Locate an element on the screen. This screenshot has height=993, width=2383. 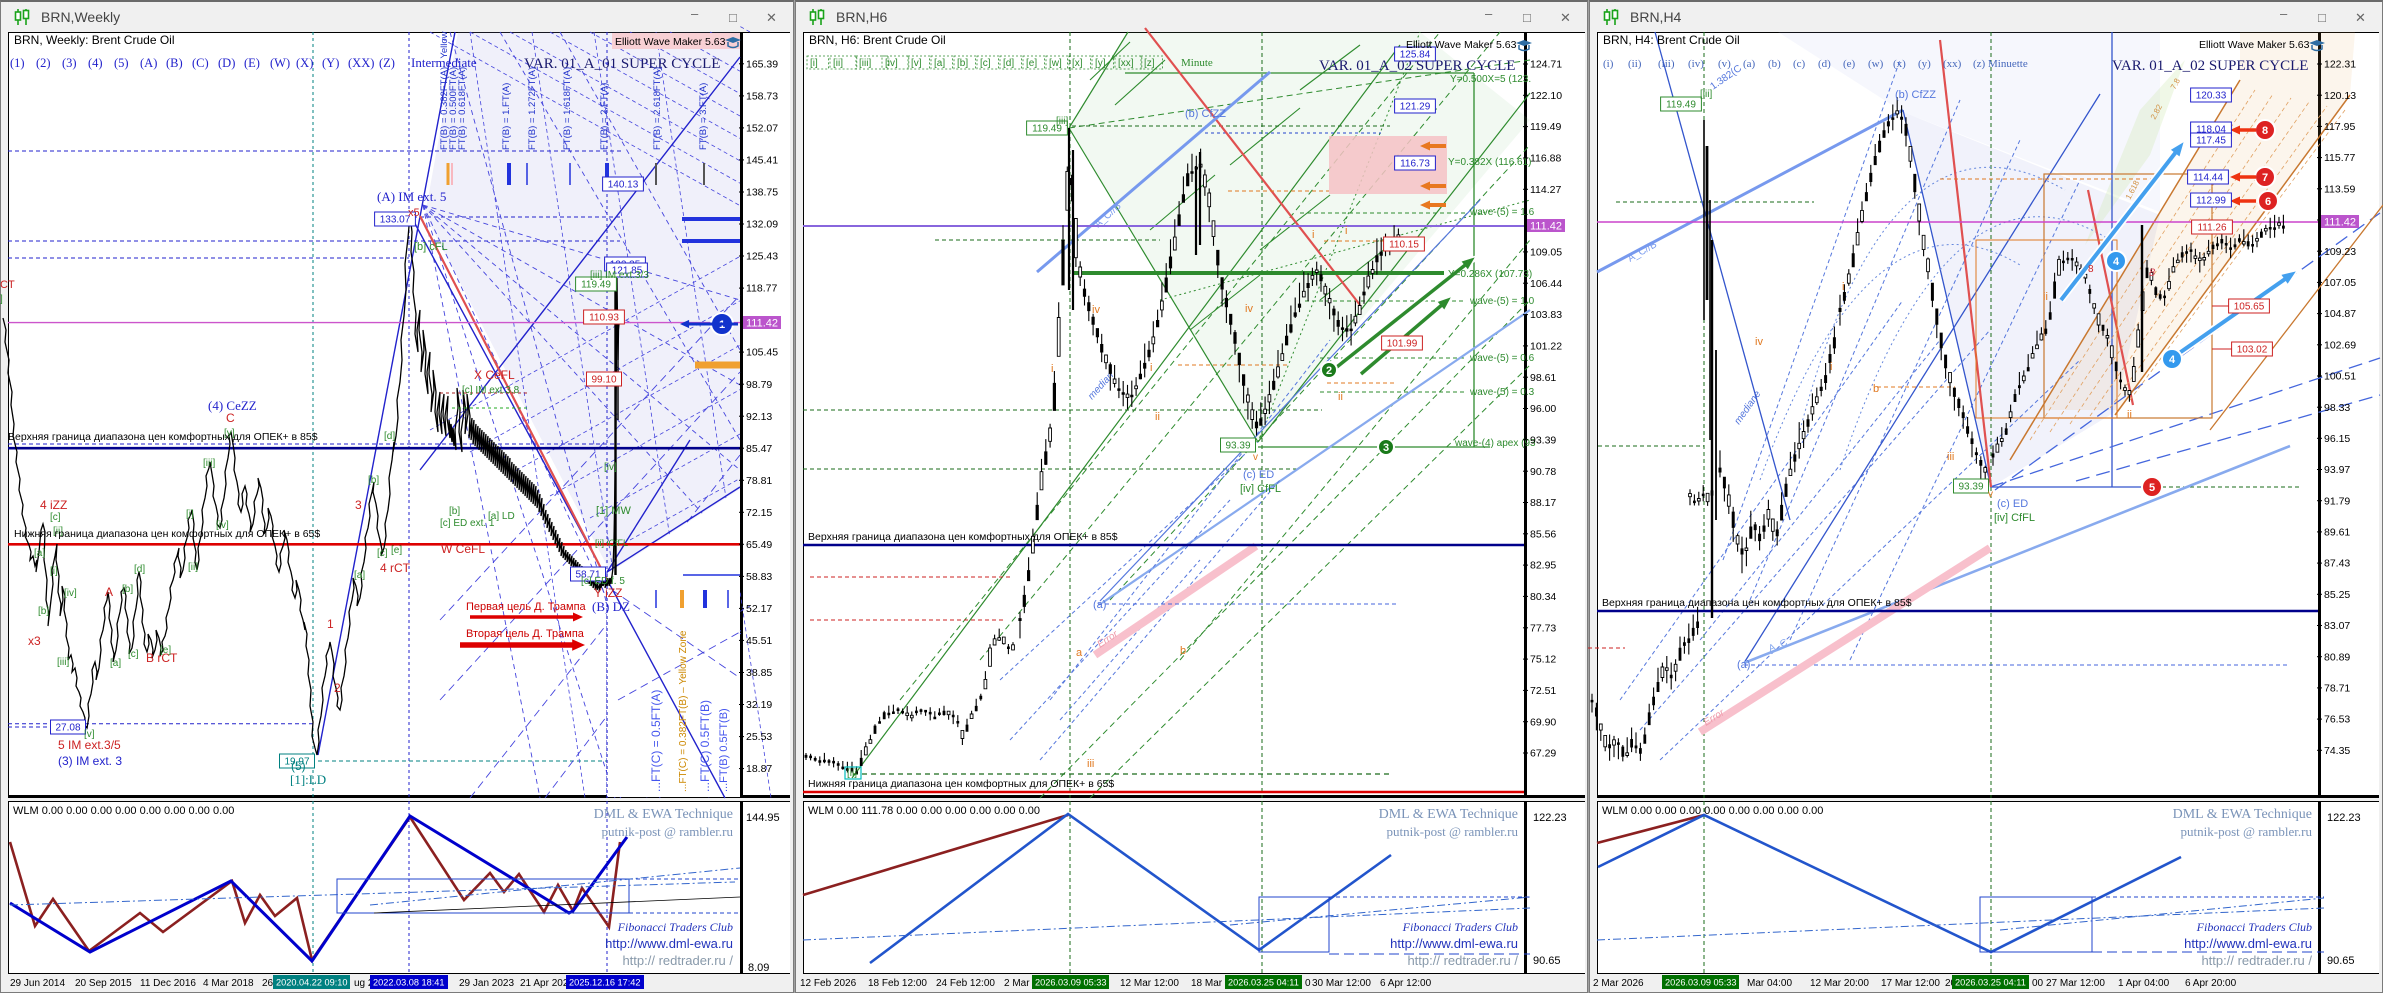
svg-text: 116.73 is located at coordinates (1415, 164).